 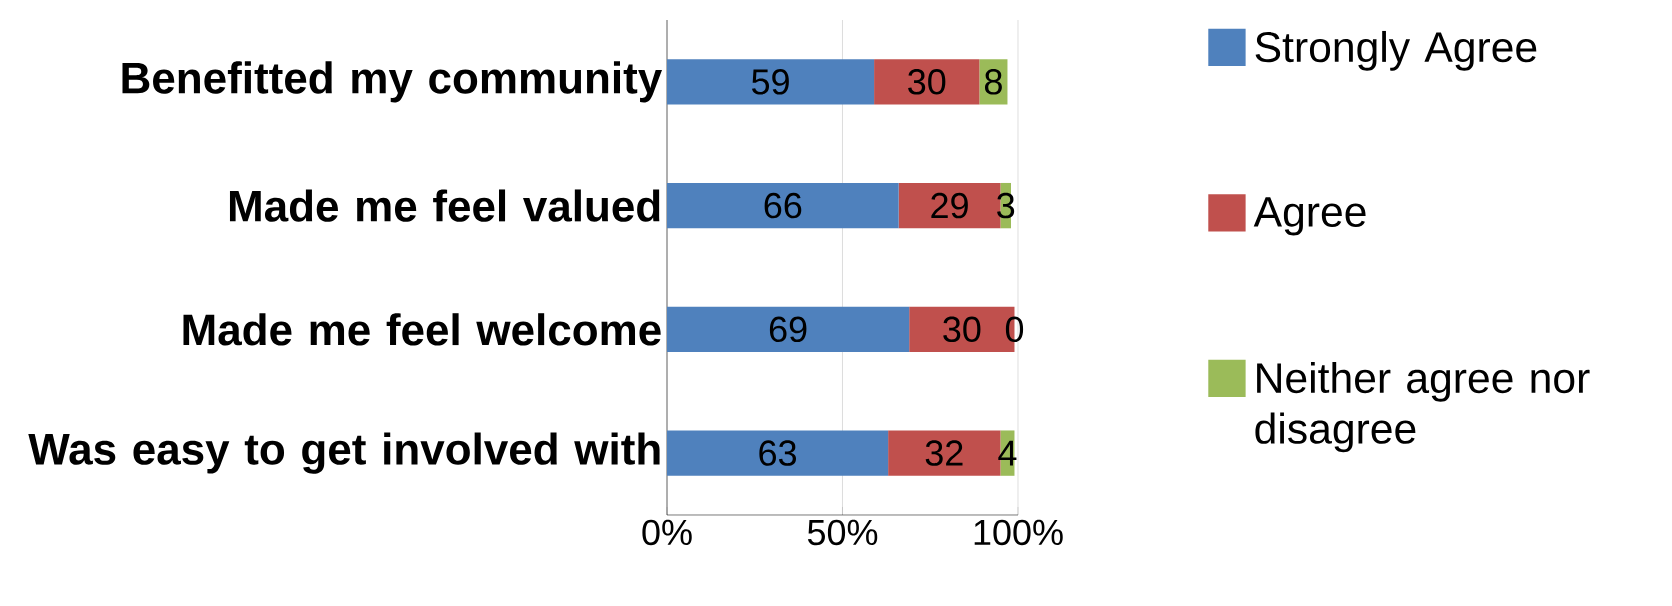 What do you see at coordinates (1396, 50) in the screenshot?
I see `legend-label: Strongly Agree` at bounding box center [1396, 50].